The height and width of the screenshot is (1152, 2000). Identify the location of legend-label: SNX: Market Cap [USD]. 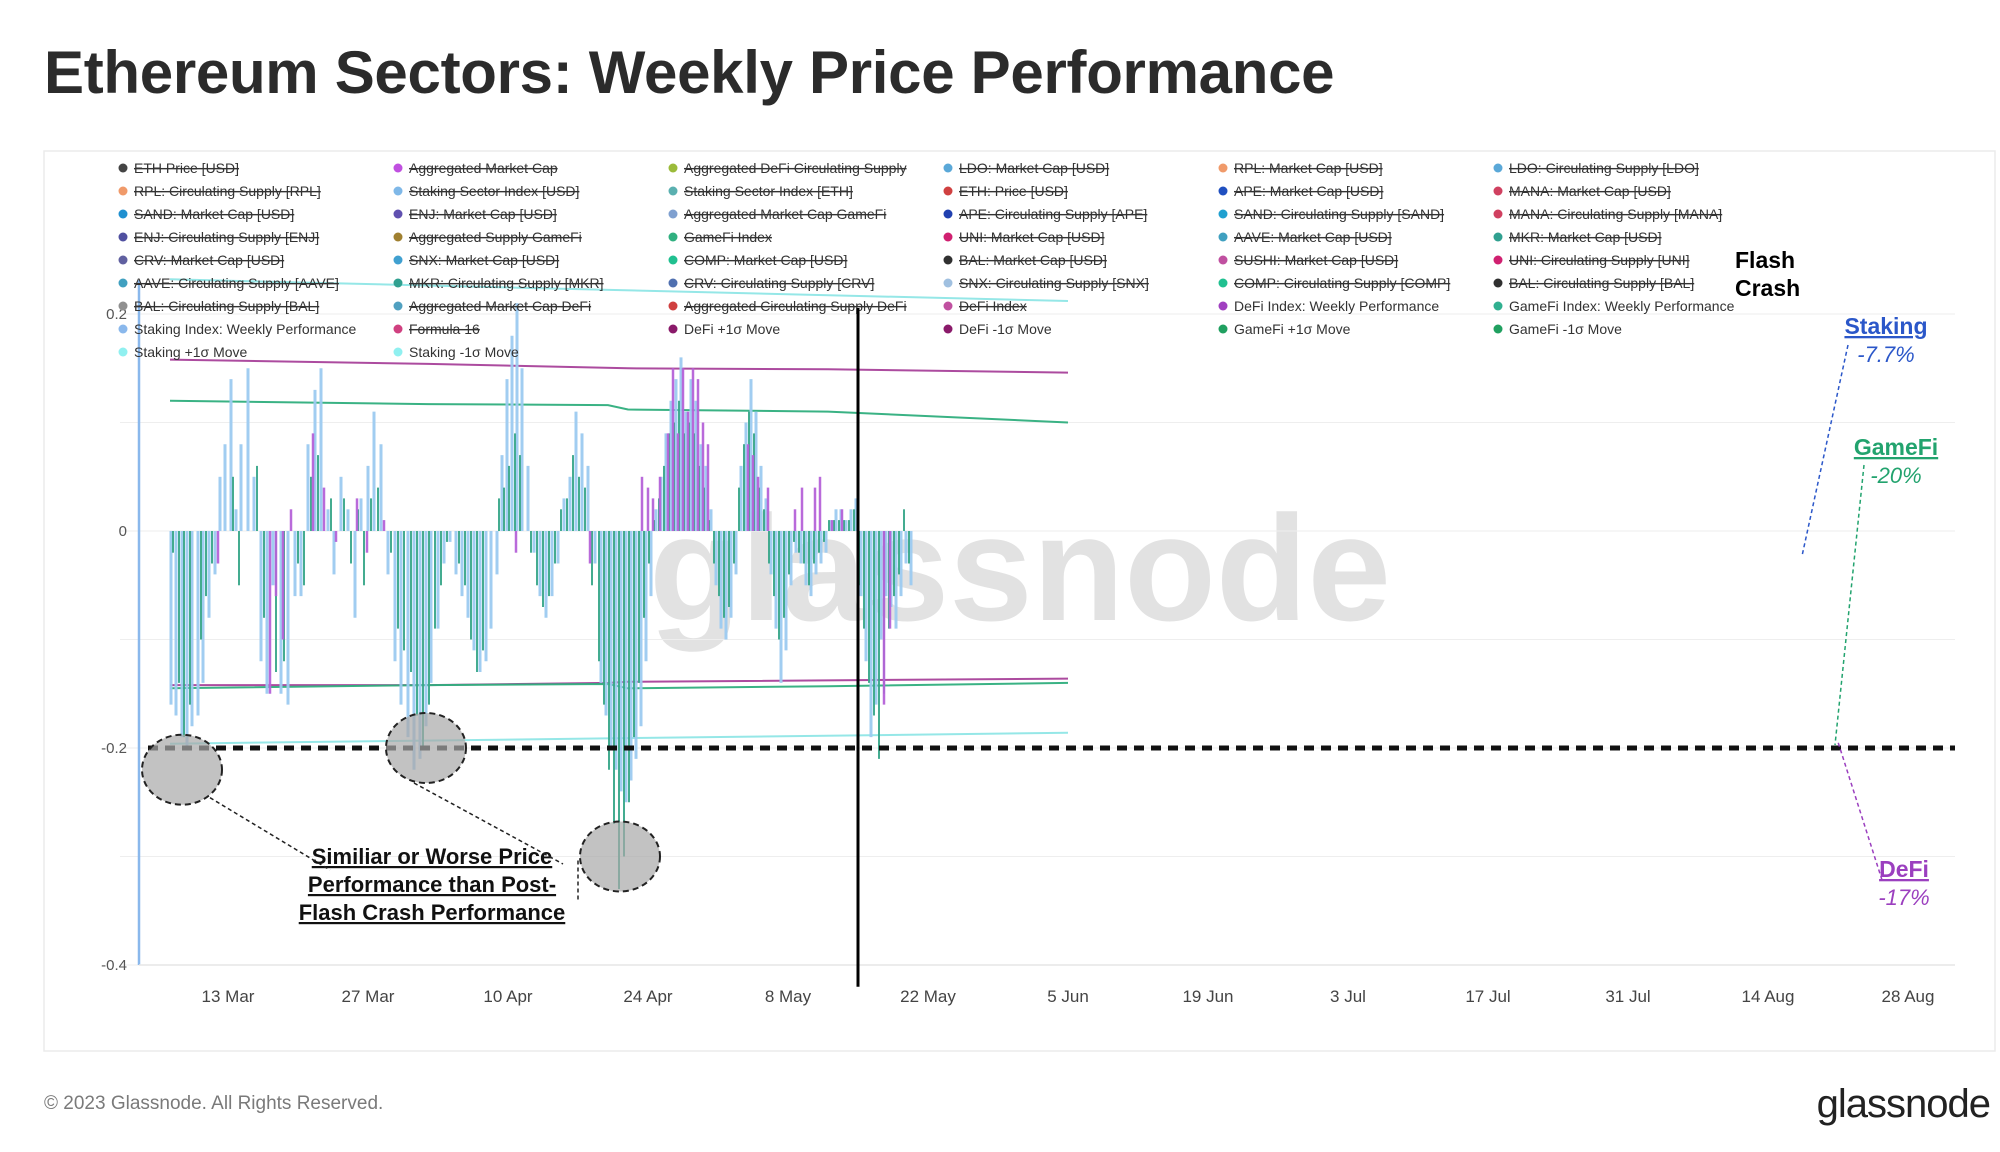
(484, 260).